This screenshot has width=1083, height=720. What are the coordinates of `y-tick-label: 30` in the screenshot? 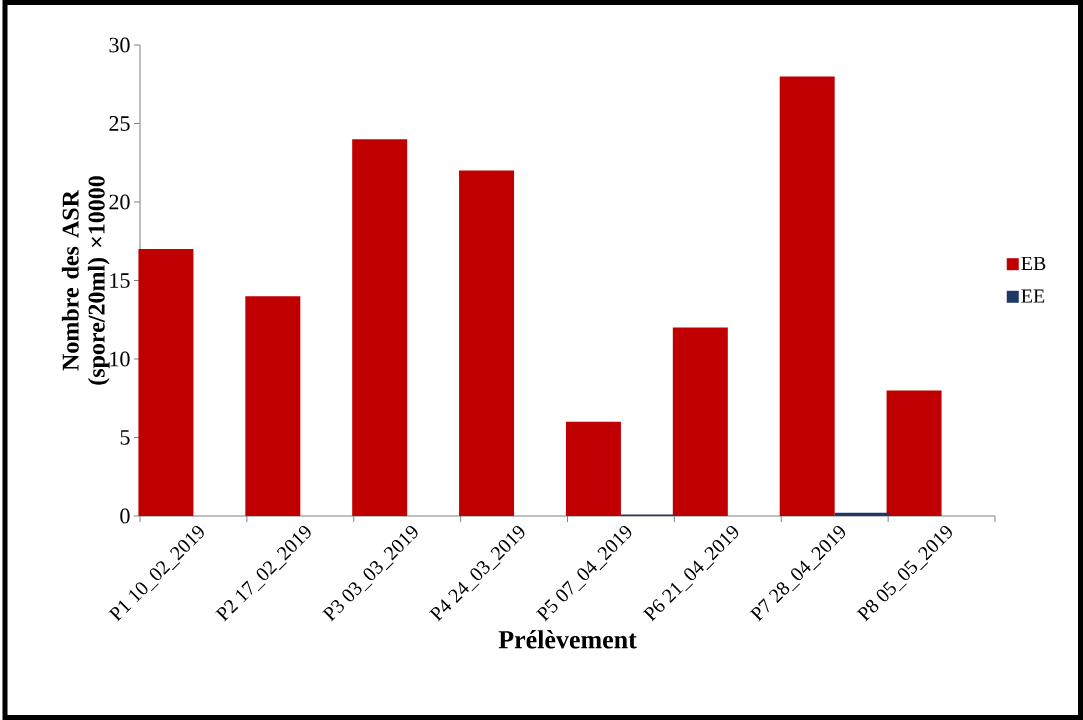 It's located at (119, 45).